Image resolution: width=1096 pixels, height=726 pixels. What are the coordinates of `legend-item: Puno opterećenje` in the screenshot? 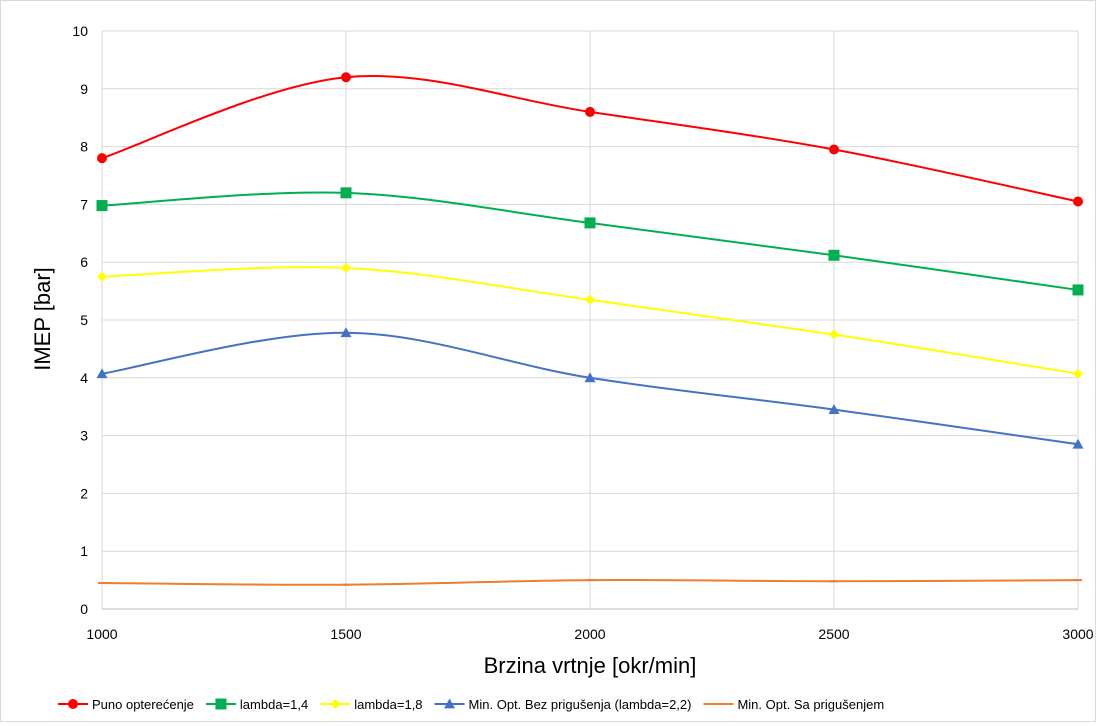 It's located at (126, 704).